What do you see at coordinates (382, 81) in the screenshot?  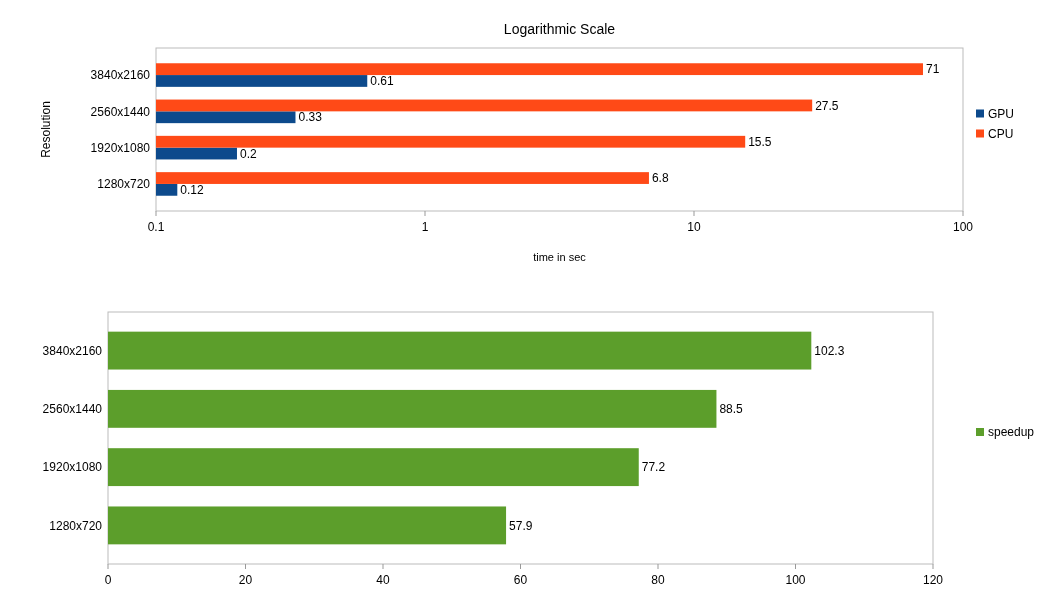 I see `data-label: 0.61` at bounding box center [382, 81].